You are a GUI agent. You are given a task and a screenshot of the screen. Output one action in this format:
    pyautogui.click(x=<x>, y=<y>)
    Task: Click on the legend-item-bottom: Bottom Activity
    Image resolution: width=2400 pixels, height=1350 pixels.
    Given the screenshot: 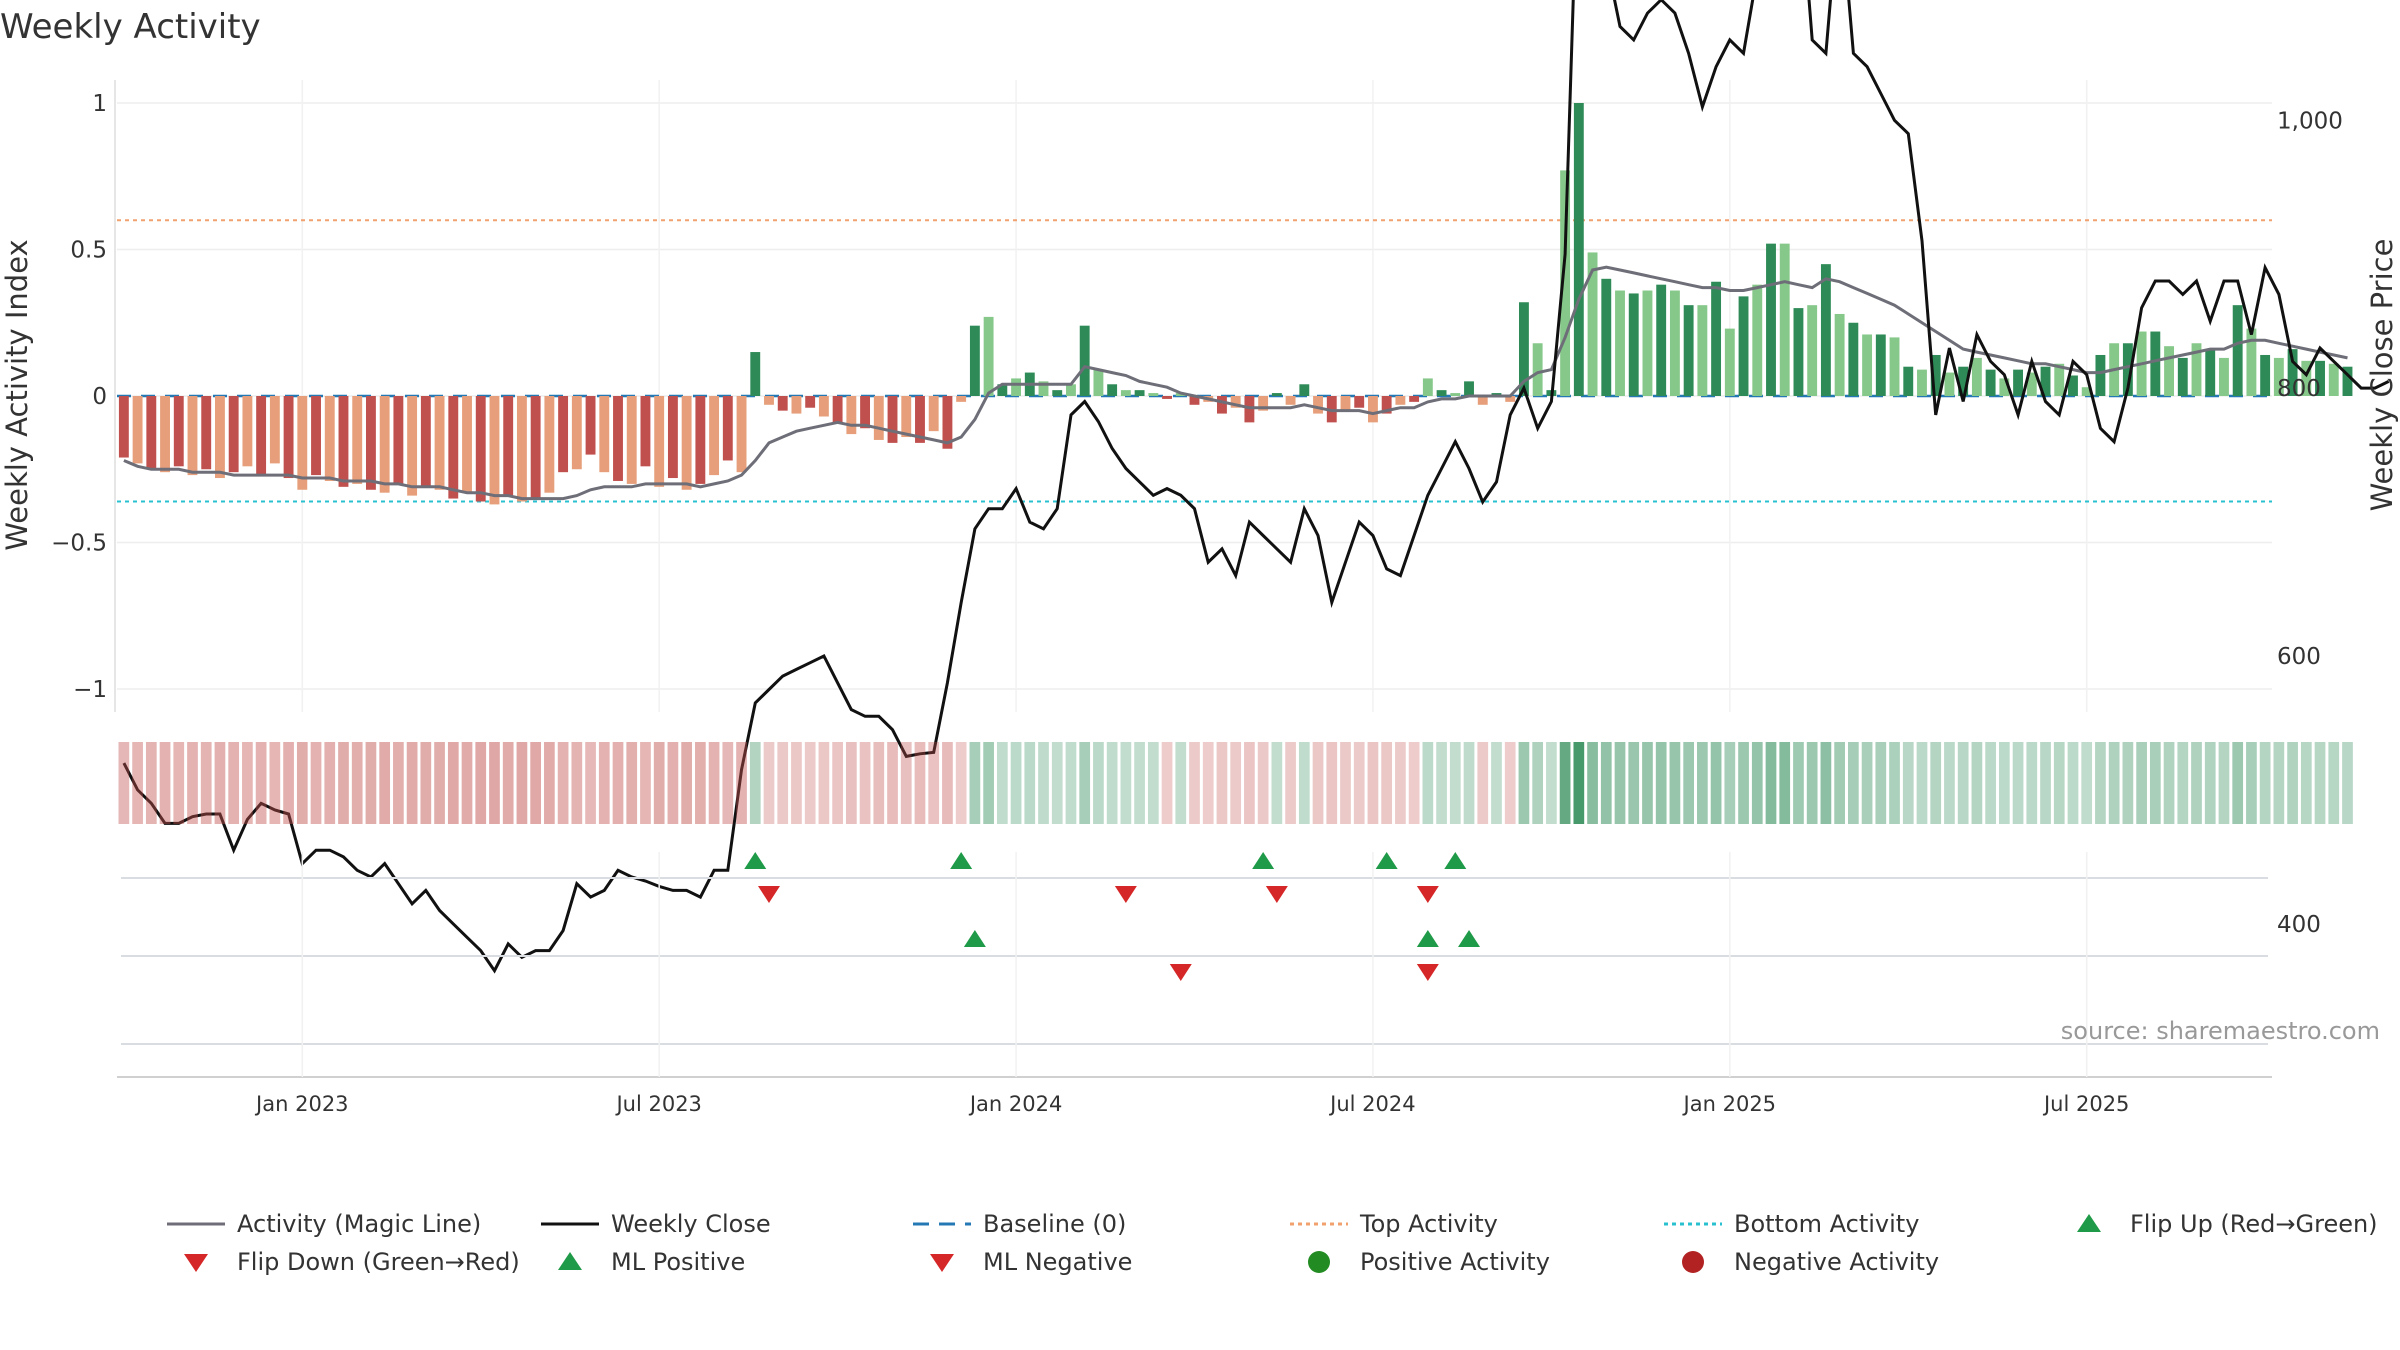 What is the action you would take?
    pyautogui.click(x=1791, y=1224)
    